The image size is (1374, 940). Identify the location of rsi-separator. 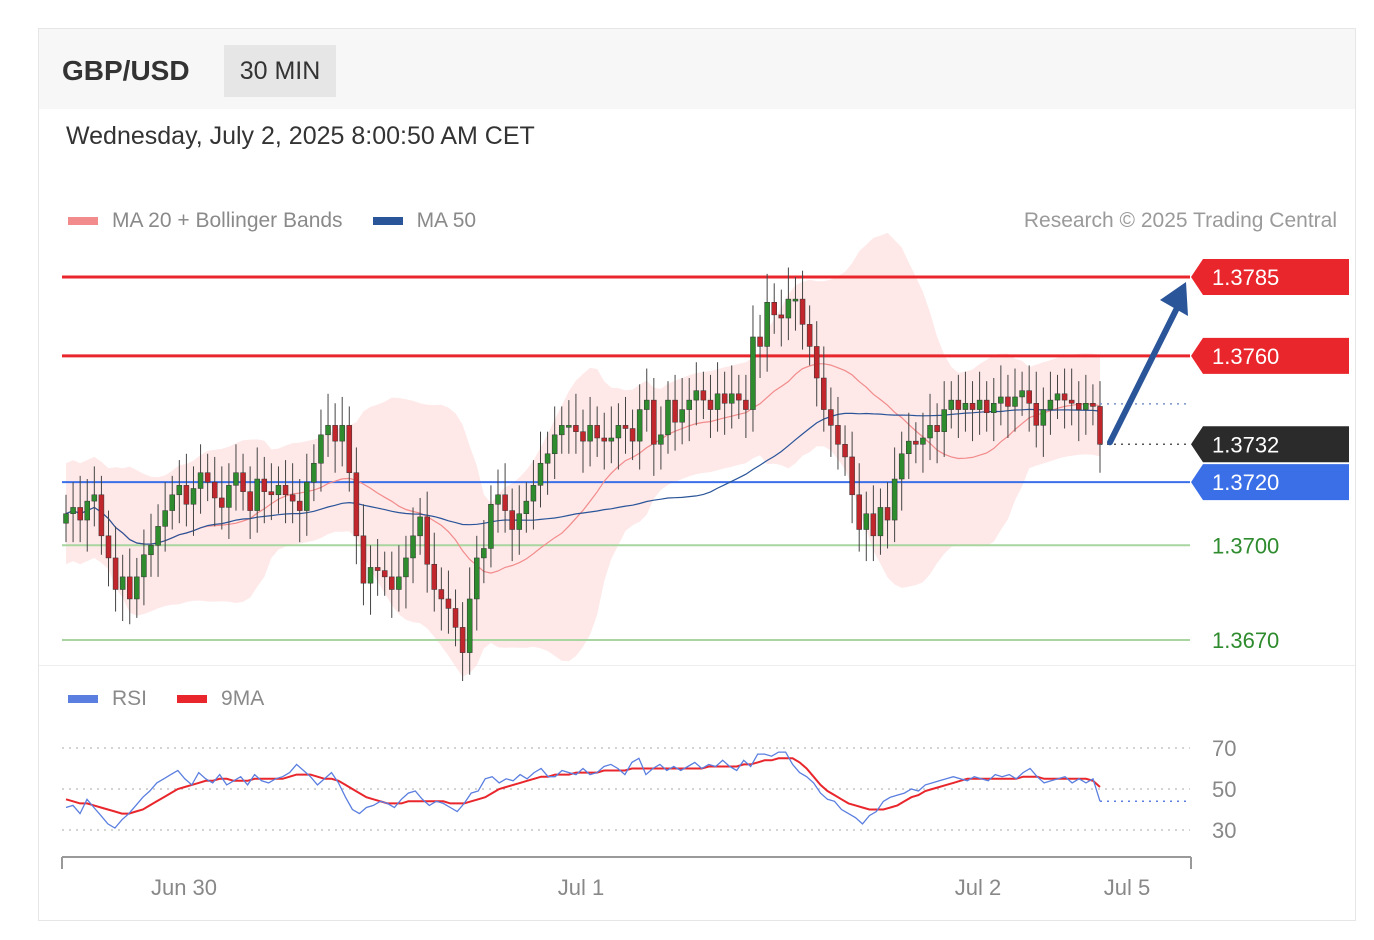
(697, 665).